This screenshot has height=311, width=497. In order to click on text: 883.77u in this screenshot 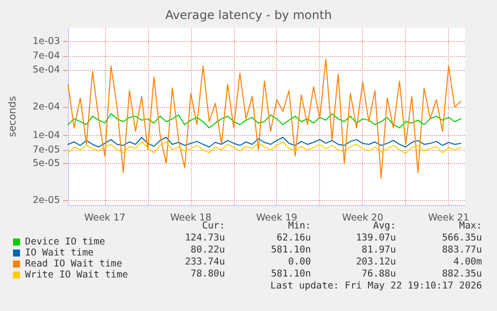, I will do `click(462, 250)`.